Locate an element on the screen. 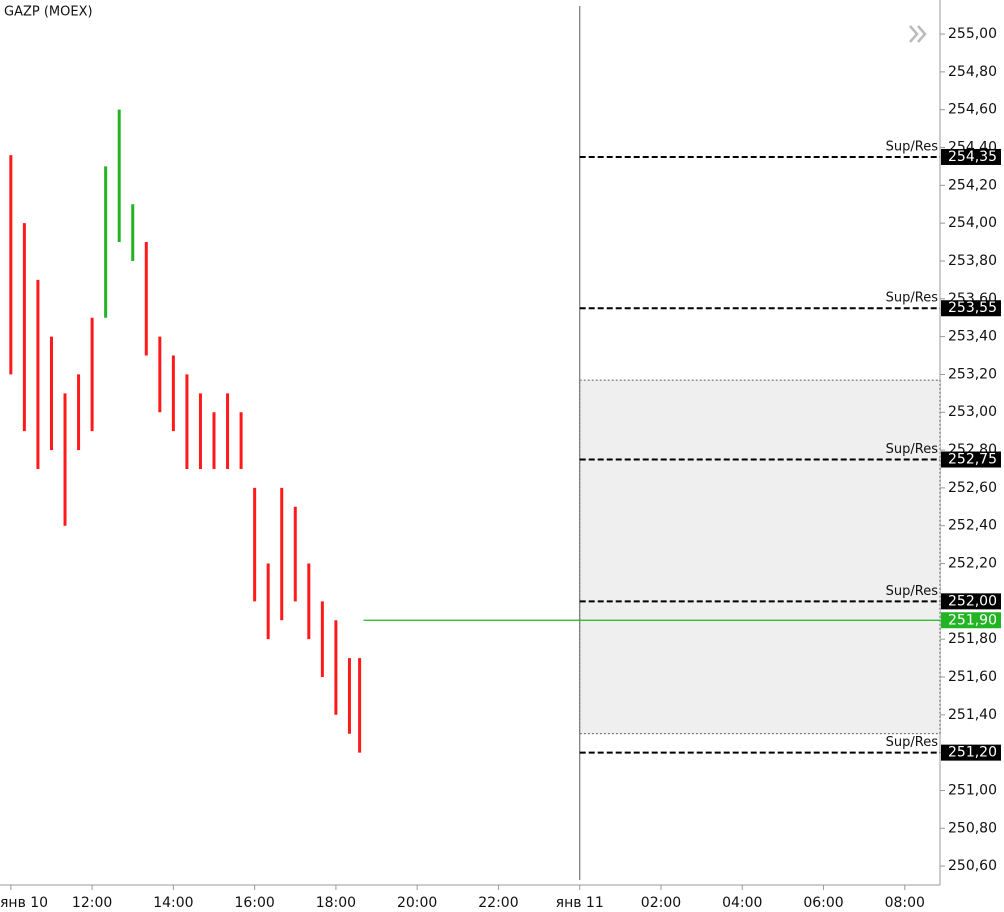 The width and height of the screenshot is (1004, 912). y-tick-label: 255,00 is located at coordinates (972, 34).